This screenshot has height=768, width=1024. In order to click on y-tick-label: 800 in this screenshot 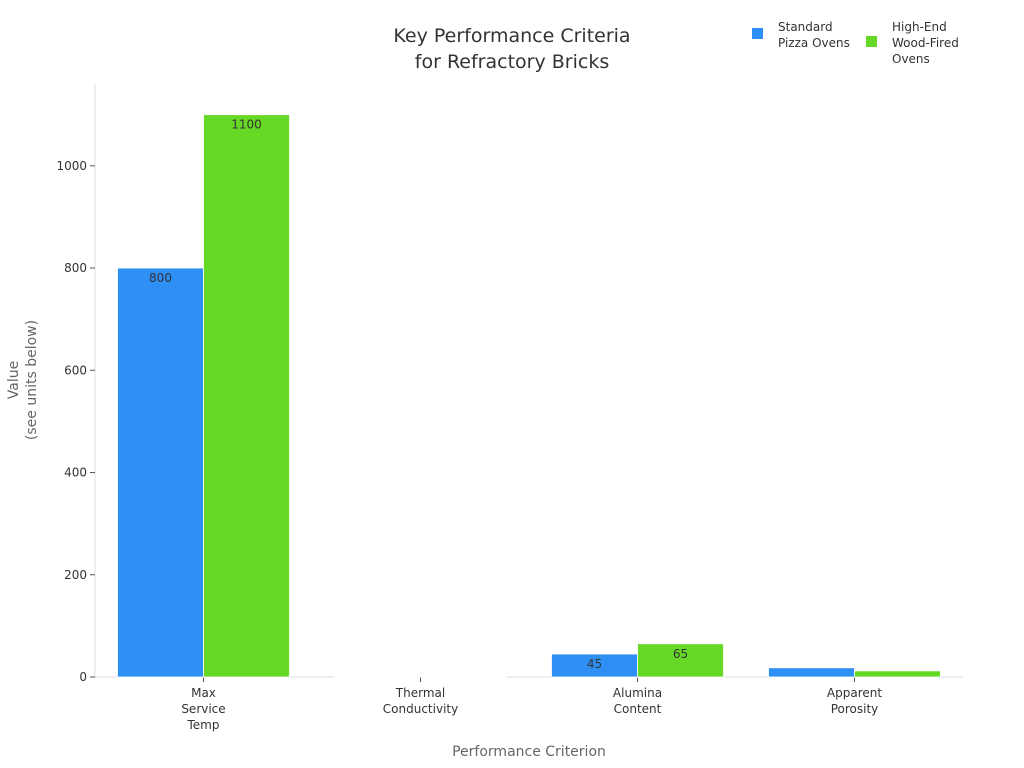, I will do `click(75, 268)`.